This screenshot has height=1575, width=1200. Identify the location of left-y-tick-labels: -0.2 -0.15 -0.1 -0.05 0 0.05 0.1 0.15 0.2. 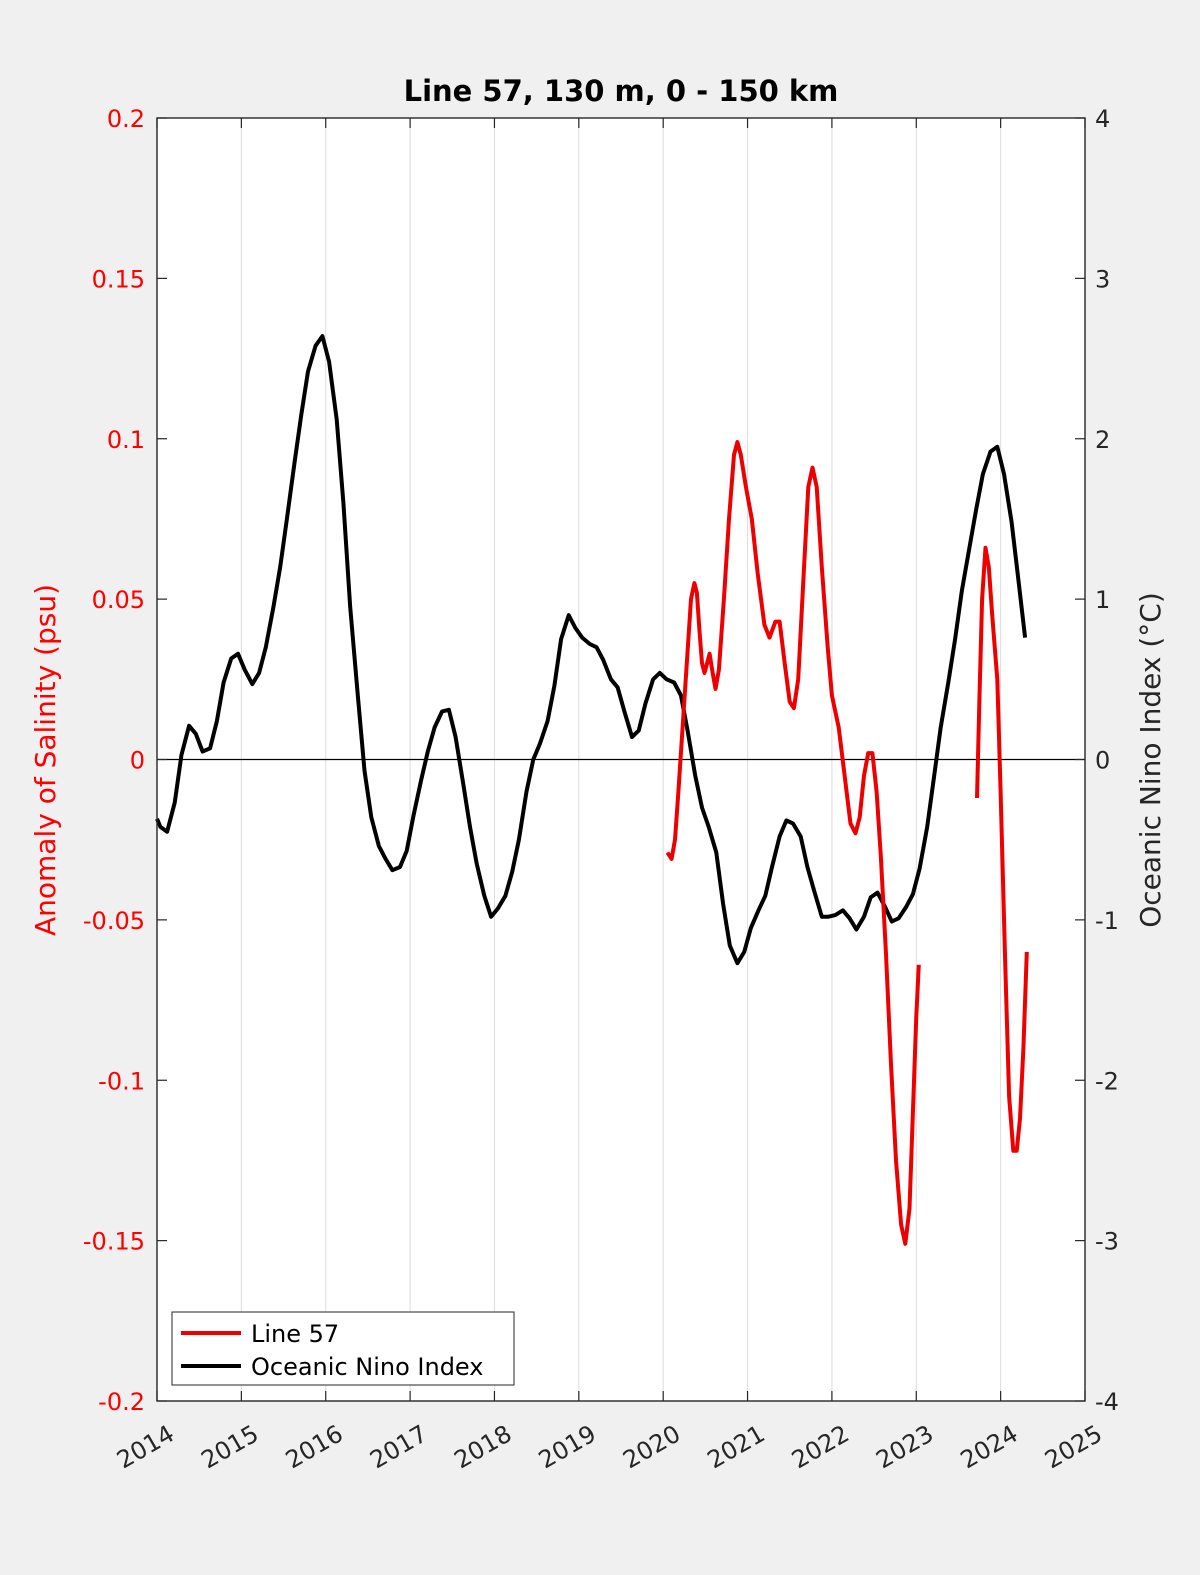
(114, 760).